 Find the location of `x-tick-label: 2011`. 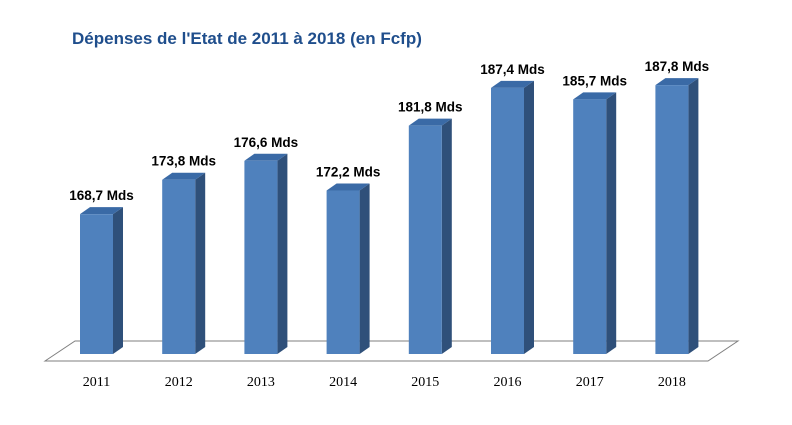

x-tick-label: 2011 is located at coordinates (96, 382).